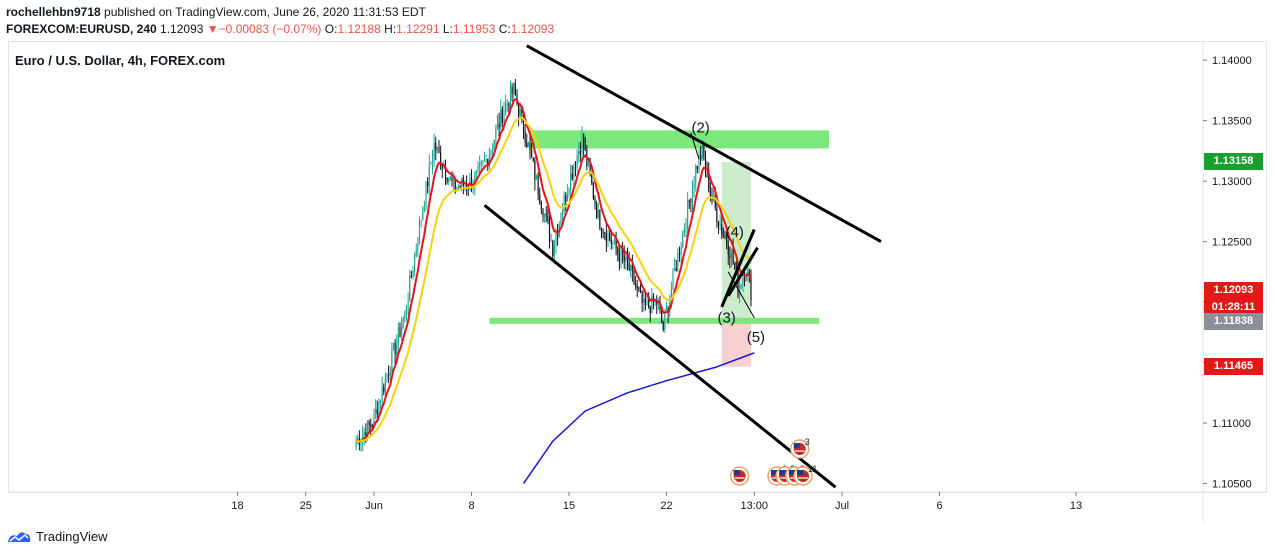 This screenshot has width=1274, height=556. Describe the element at coordinates (735, 232) in the screenshot. I see `wave-label: (4)` at that location.